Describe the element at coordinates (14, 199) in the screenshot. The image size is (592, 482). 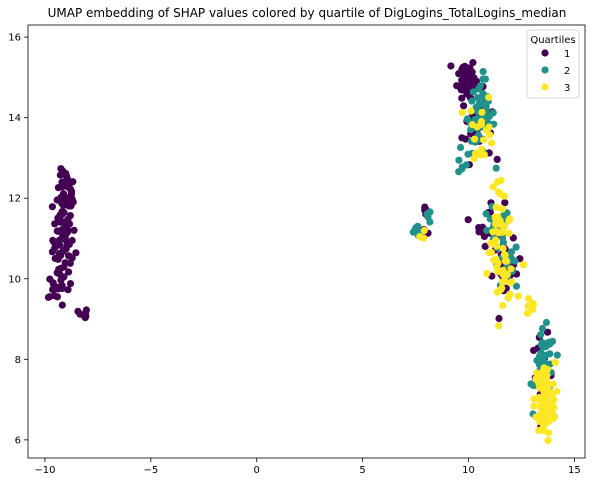
I see `y-tick-label: 12` at that location.